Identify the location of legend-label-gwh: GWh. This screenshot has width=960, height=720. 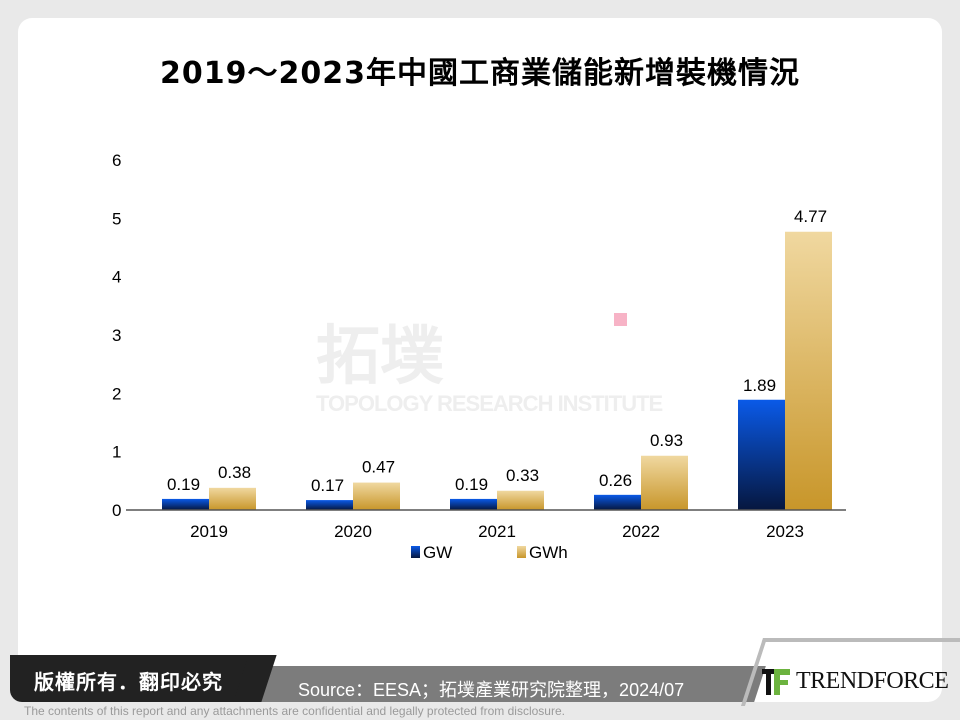
(548, 552).